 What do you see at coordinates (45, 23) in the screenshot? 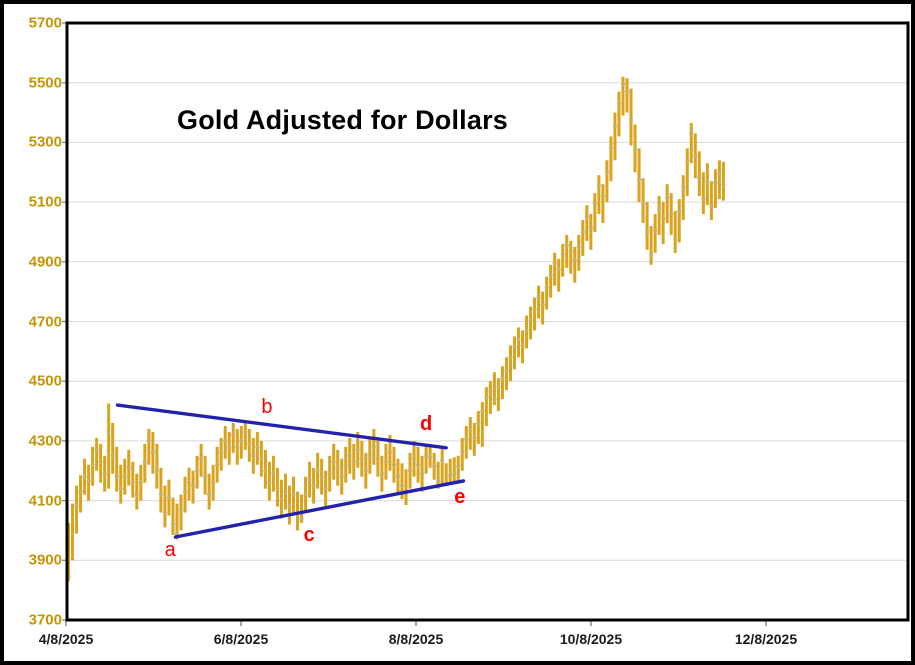
I see `y-axis-label: 5700` at bounding box center [45, 23].